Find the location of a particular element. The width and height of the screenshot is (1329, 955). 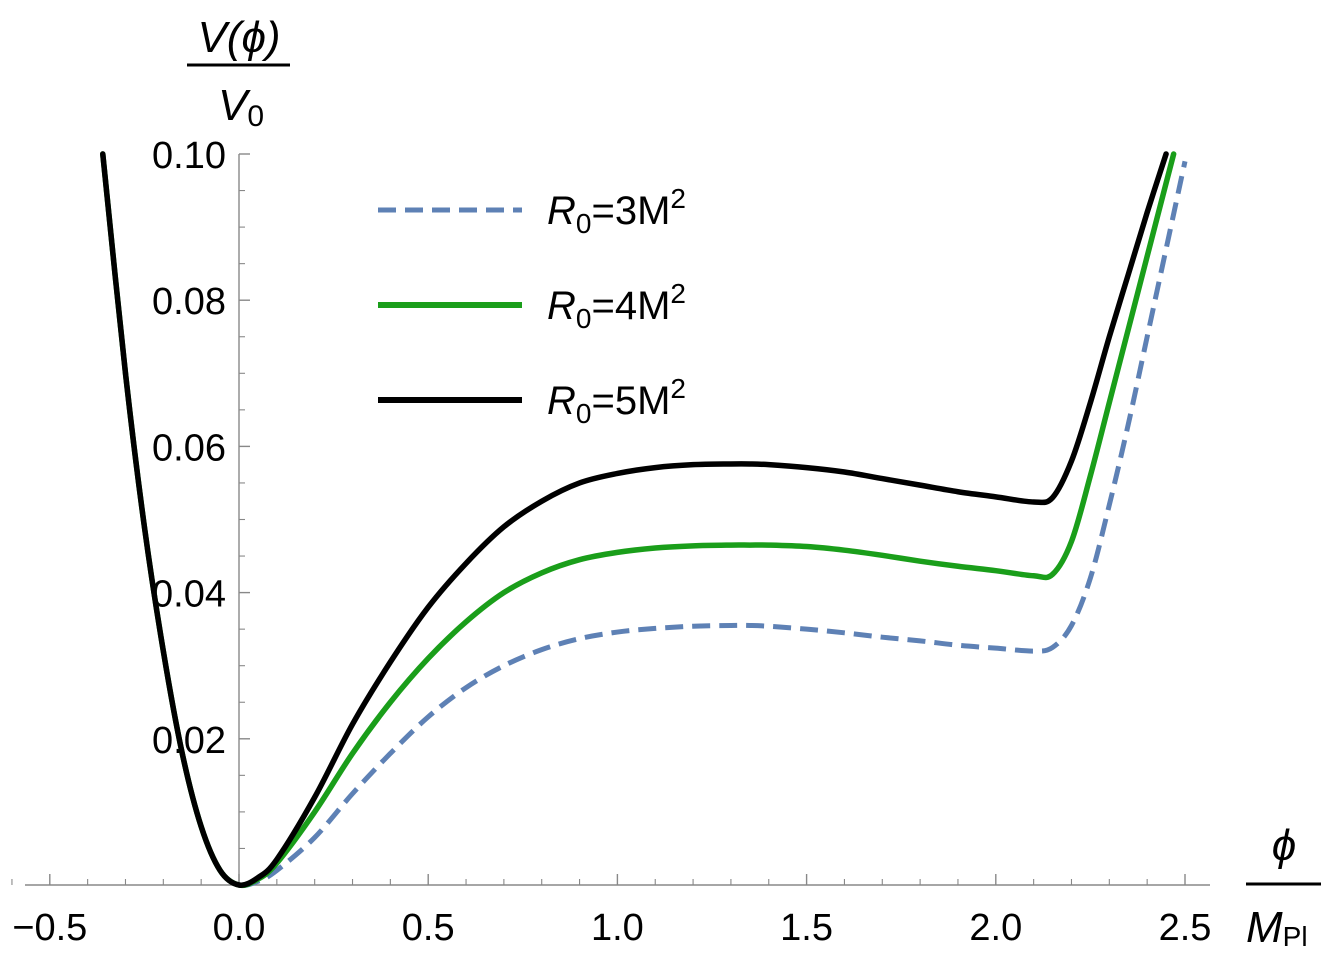

y-tick-label: 0.08 is located at coordinates (189, 302).